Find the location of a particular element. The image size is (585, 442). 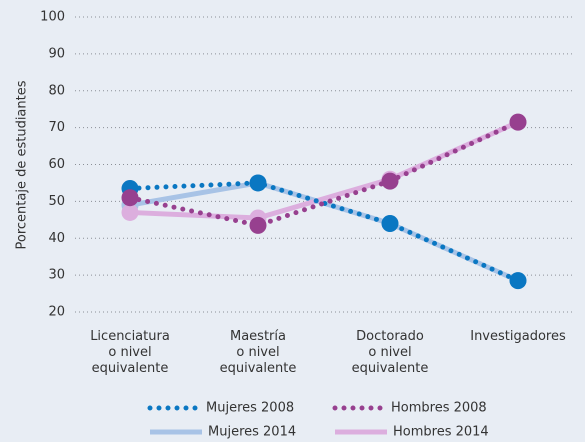

legend-label: Hombres 2008 is located at coordinates (439, 408).